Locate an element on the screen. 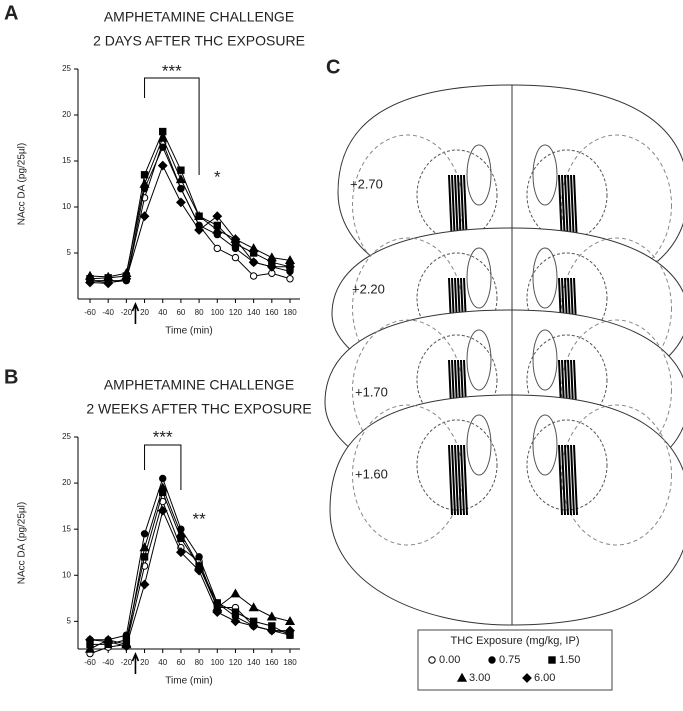  panel-label: A is located at coordinates (11, 13).